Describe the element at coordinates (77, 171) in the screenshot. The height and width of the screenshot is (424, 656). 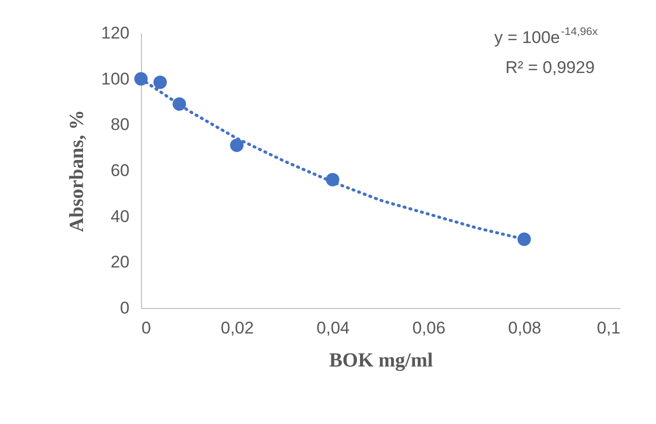
I see `y-axis-title: Absorbans, %` at that location.